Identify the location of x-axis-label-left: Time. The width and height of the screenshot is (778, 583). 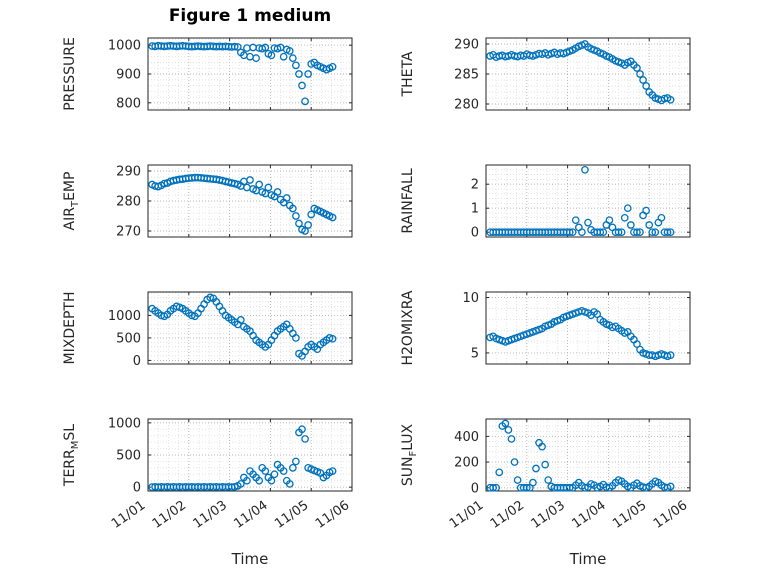
(250, 559).